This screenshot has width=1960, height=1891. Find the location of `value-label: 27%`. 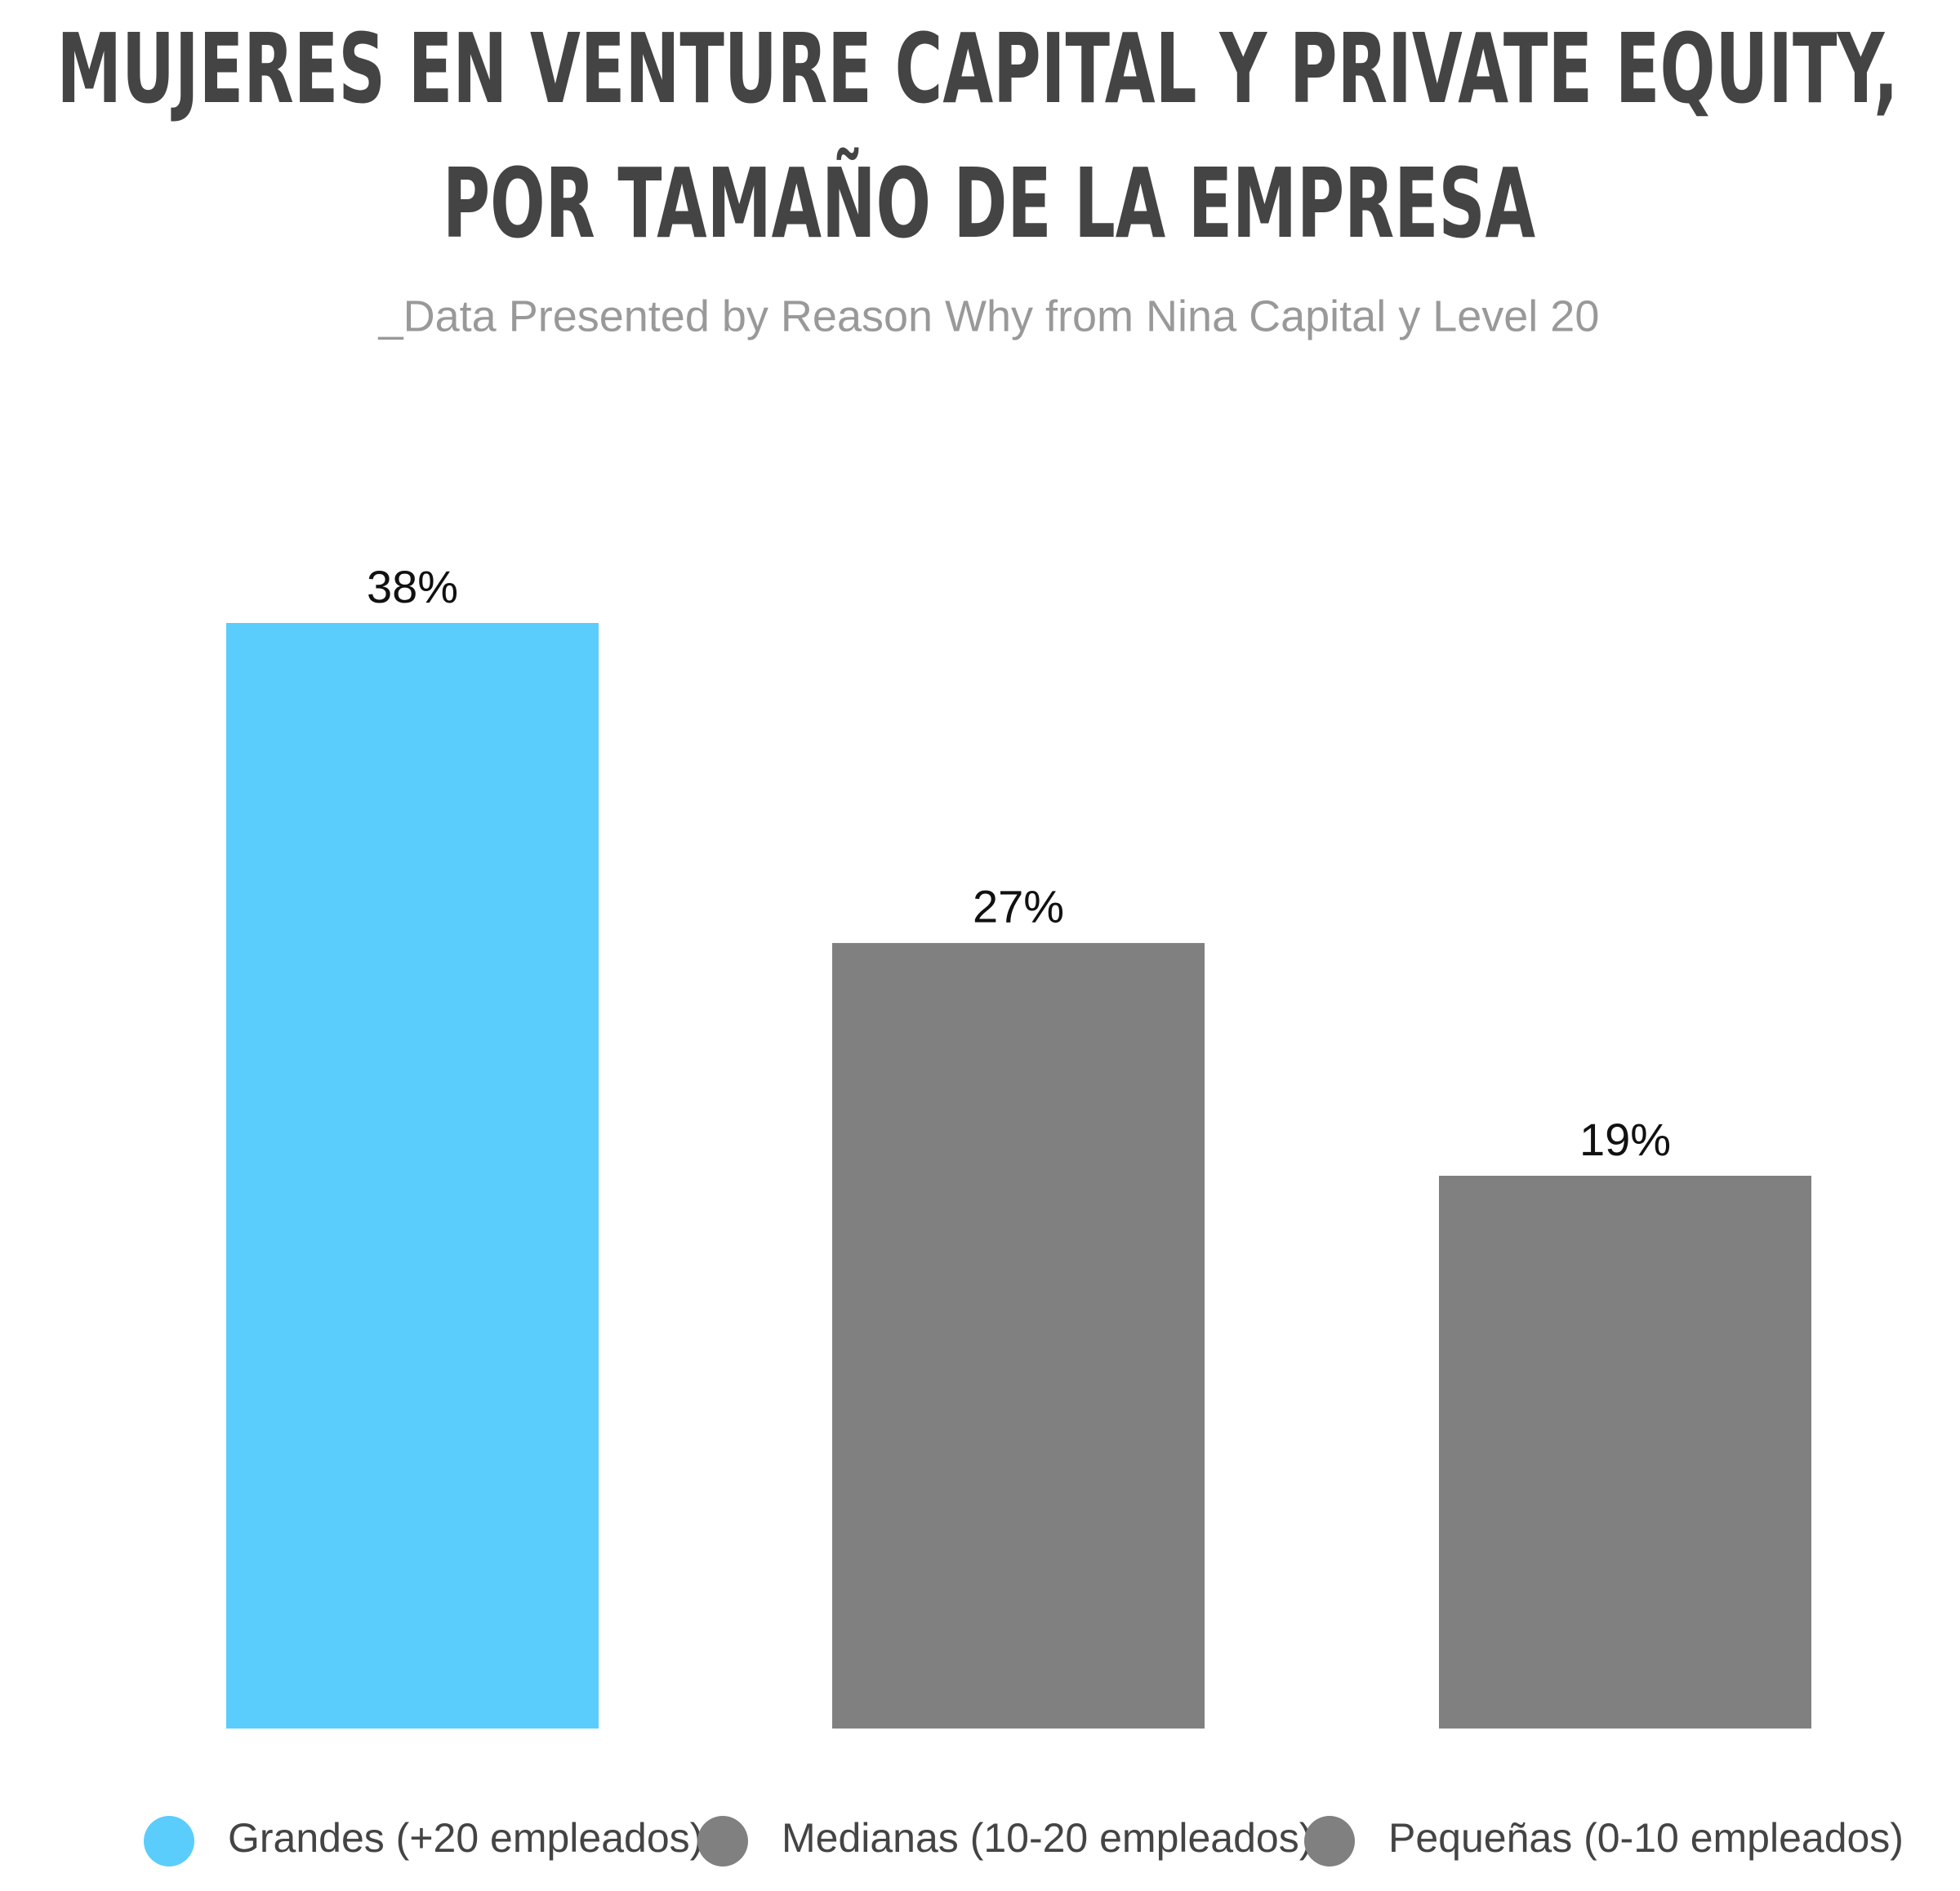

value-label: 27% is located at coordinates (1018, 906).